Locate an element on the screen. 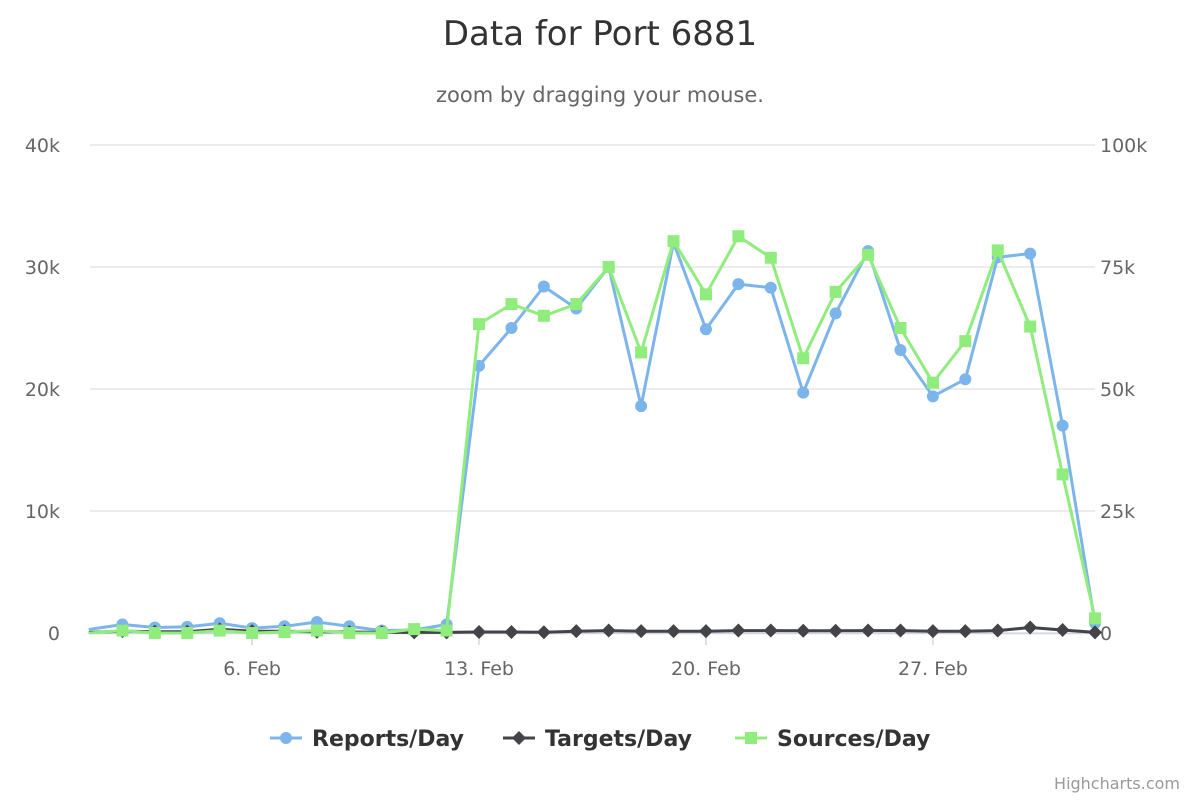 Image resolution: width=1200 pixels, height=800 pixels. legend-item-reports-day: Reports/Day is located at coordinates (367, 739).